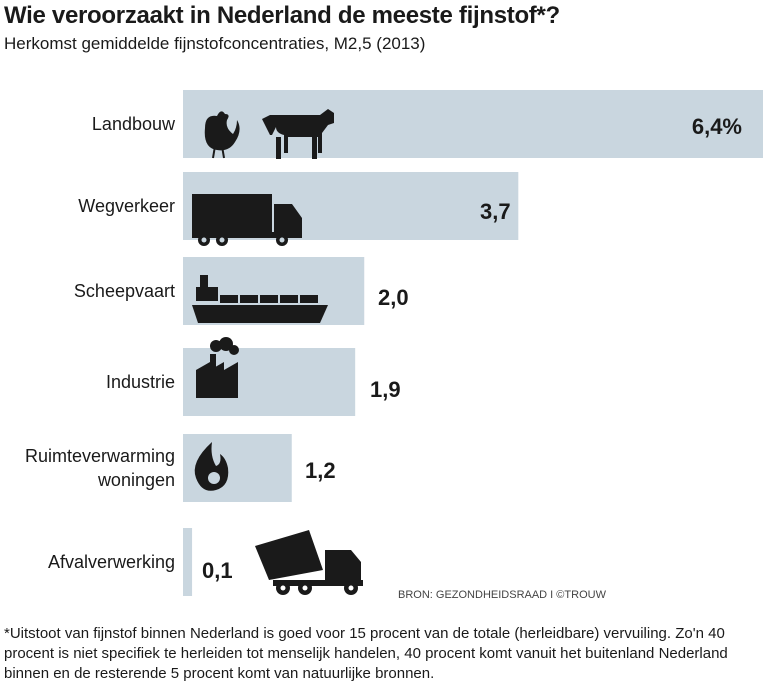  I want to click on factory-icon, so click(217, 367).